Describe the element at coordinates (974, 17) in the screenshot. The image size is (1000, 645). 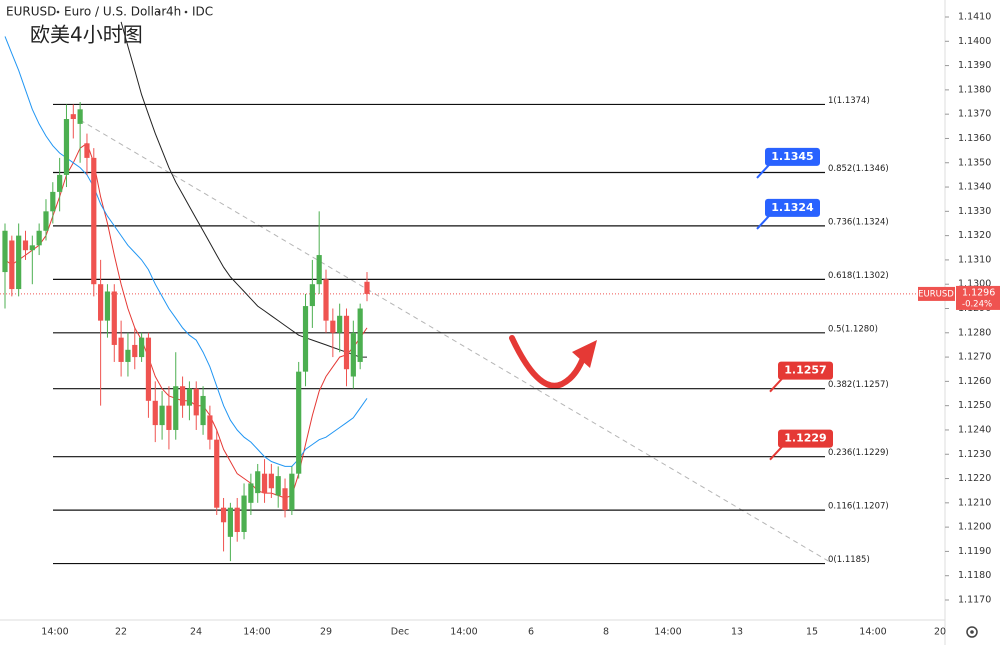
I see `y-tick-label: 1.1410` at that location.